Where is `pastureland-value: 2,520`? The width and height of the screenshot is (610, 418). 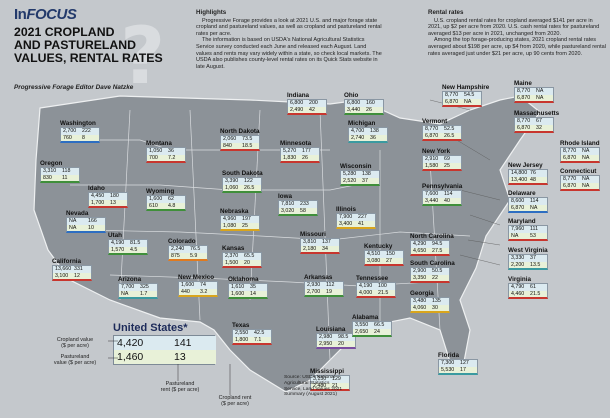 pastureland-value: 2,520 is located at coordinates (350, 181).